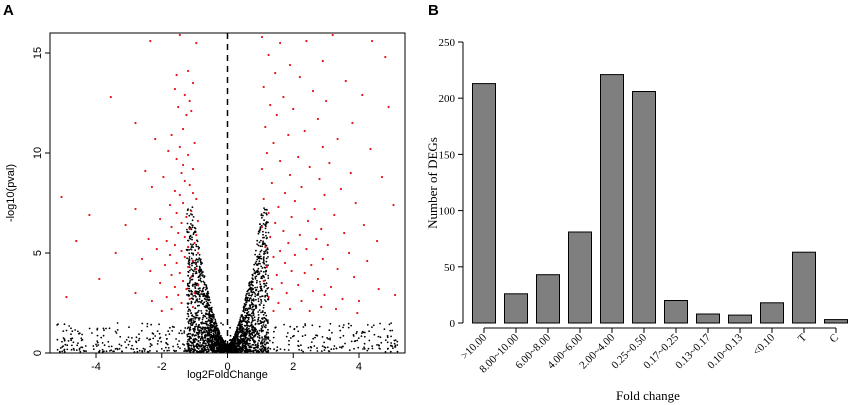 The image size is (851, 405). Describe the element at coordinates (516, 308) in the screenshot. I see `deg-bar` at that location.